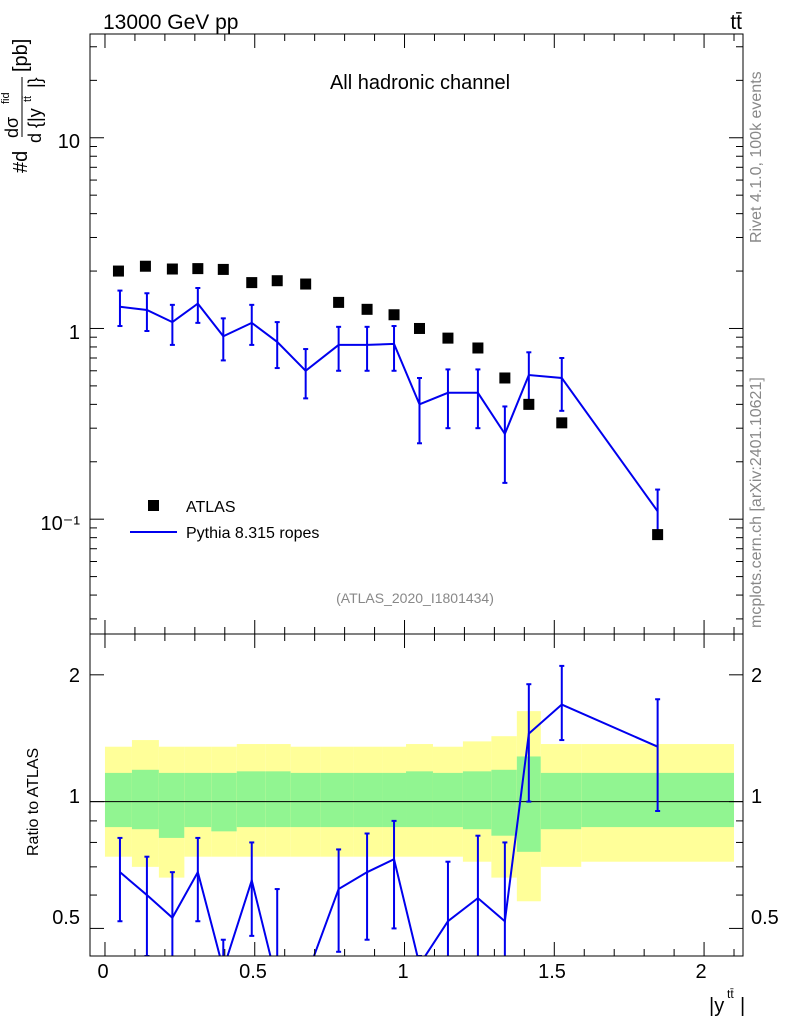 The image size is (786, 1024). I want to click on xtick-label-4: 2, so click(700, 972).